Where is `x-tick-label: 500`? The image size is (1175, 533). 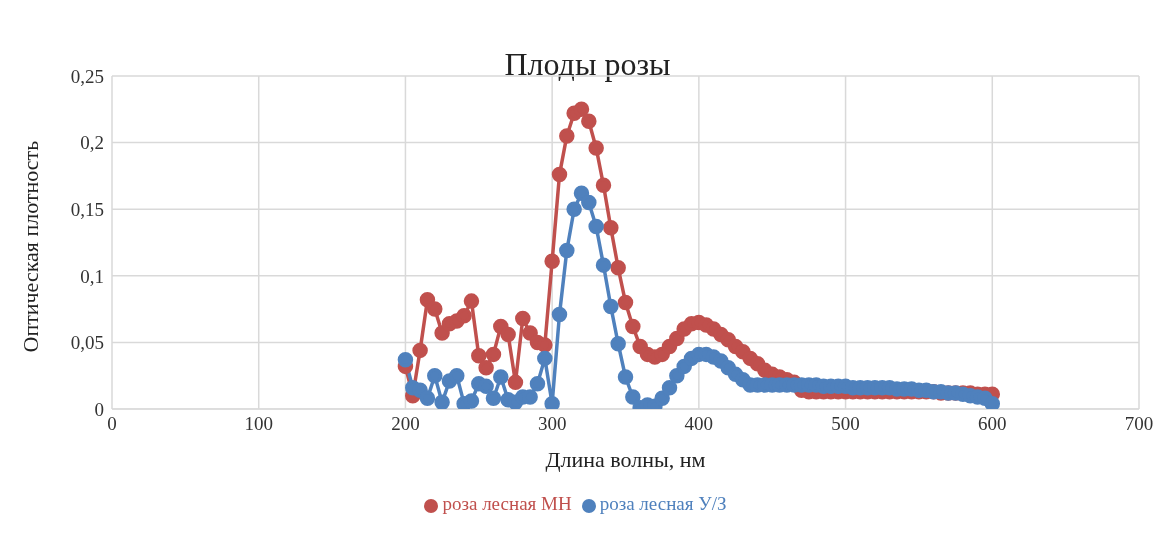
x-tick-label: 500 is located at coordinates (845, 424).